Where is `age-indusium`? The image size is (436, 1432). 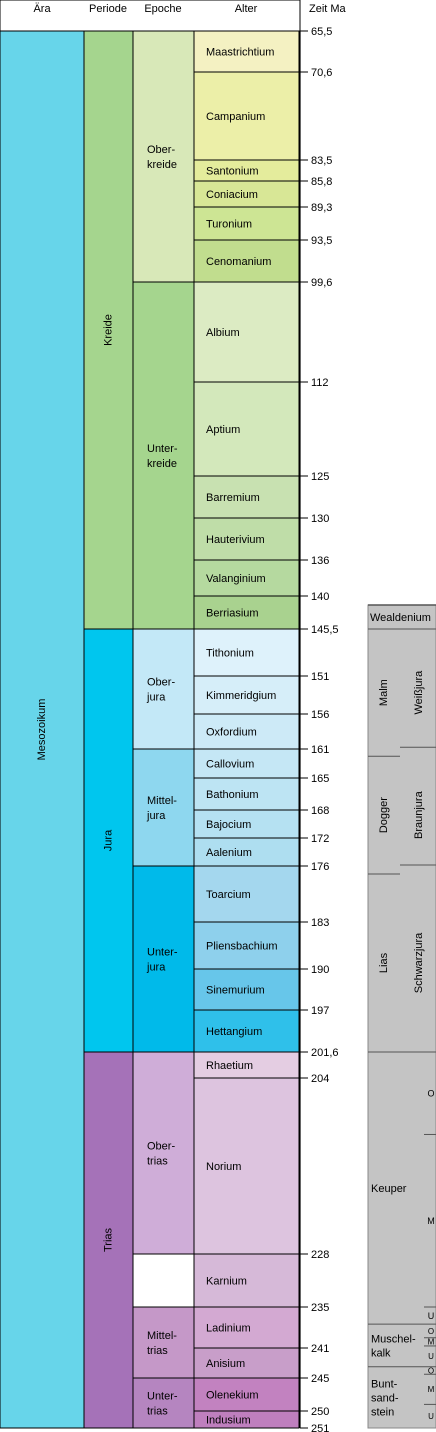
age-indusium is located at coordinates (246, 1419).